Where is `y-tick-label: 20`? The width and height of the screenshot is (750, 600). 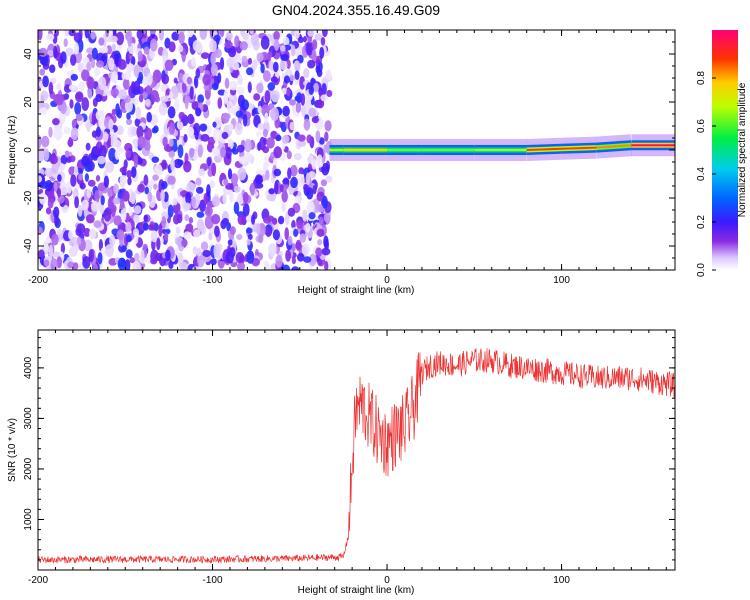 y-tick-label: 20 is located at coordinates (28, 102).